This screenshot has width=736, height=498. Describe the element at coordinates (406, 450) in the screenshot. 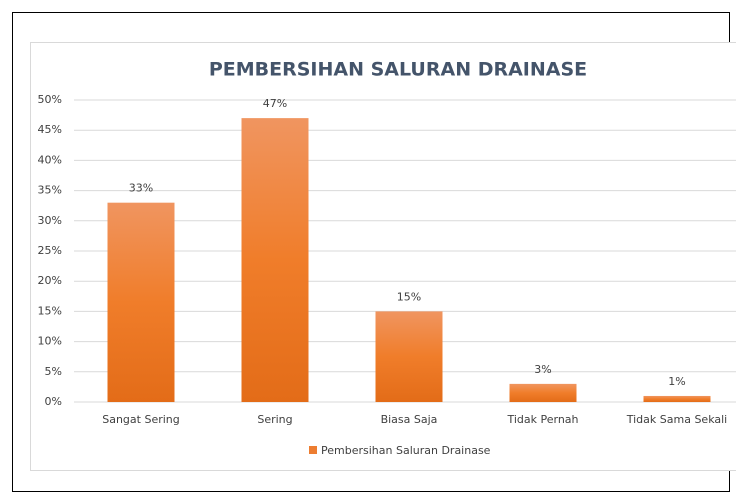

I see `legend-label: Pembersihan Saluran Drainase` at that location.